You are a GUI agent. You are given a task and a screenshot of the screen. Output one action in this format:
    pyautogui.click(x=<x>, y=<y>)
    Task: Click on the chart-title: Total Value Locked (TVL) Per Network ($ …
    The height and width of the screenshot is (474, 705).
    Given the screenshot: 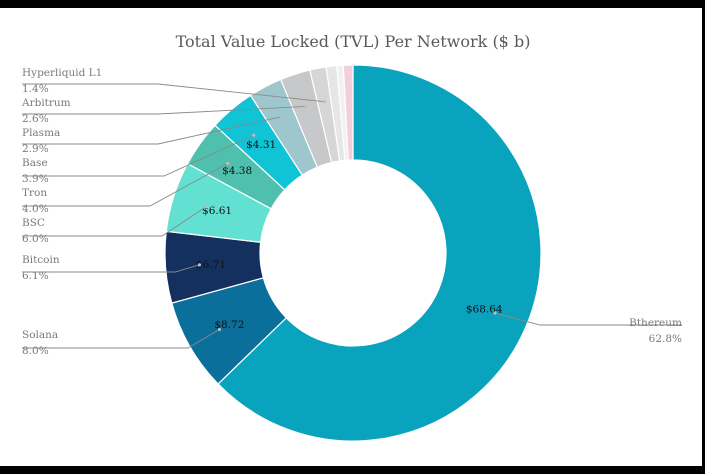 What is the action you would take?
    pyautogui.click(x=353, y=41)
    